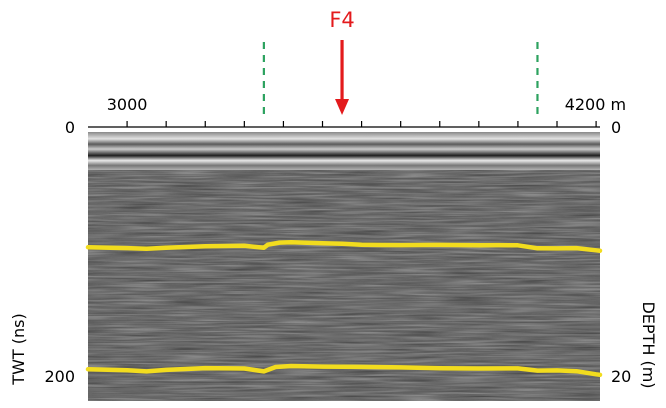  What do you see at coordinates (342, 61) in the screenshot?
I see `fault-marker: F4` at bounding box center [342, 61].